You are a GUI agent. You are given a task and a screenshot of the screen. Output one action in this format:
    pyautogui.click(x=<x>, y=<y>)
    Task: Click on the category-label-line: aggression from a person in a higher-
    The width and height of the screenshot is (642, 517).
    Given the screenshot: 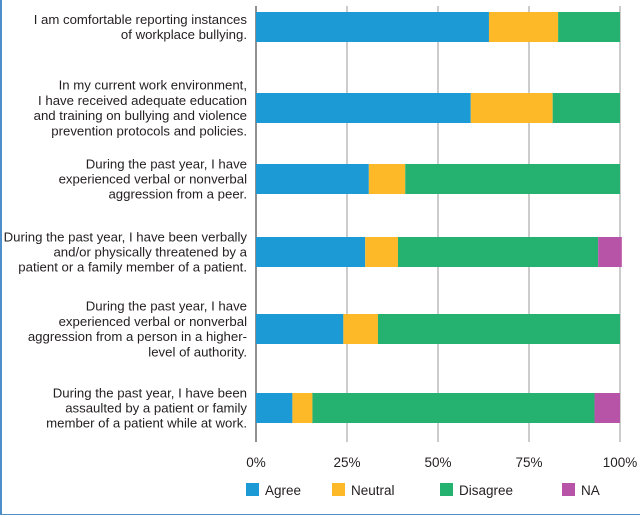 What is the action you would take?
    pyautogui.click(x=137, y=336)
    